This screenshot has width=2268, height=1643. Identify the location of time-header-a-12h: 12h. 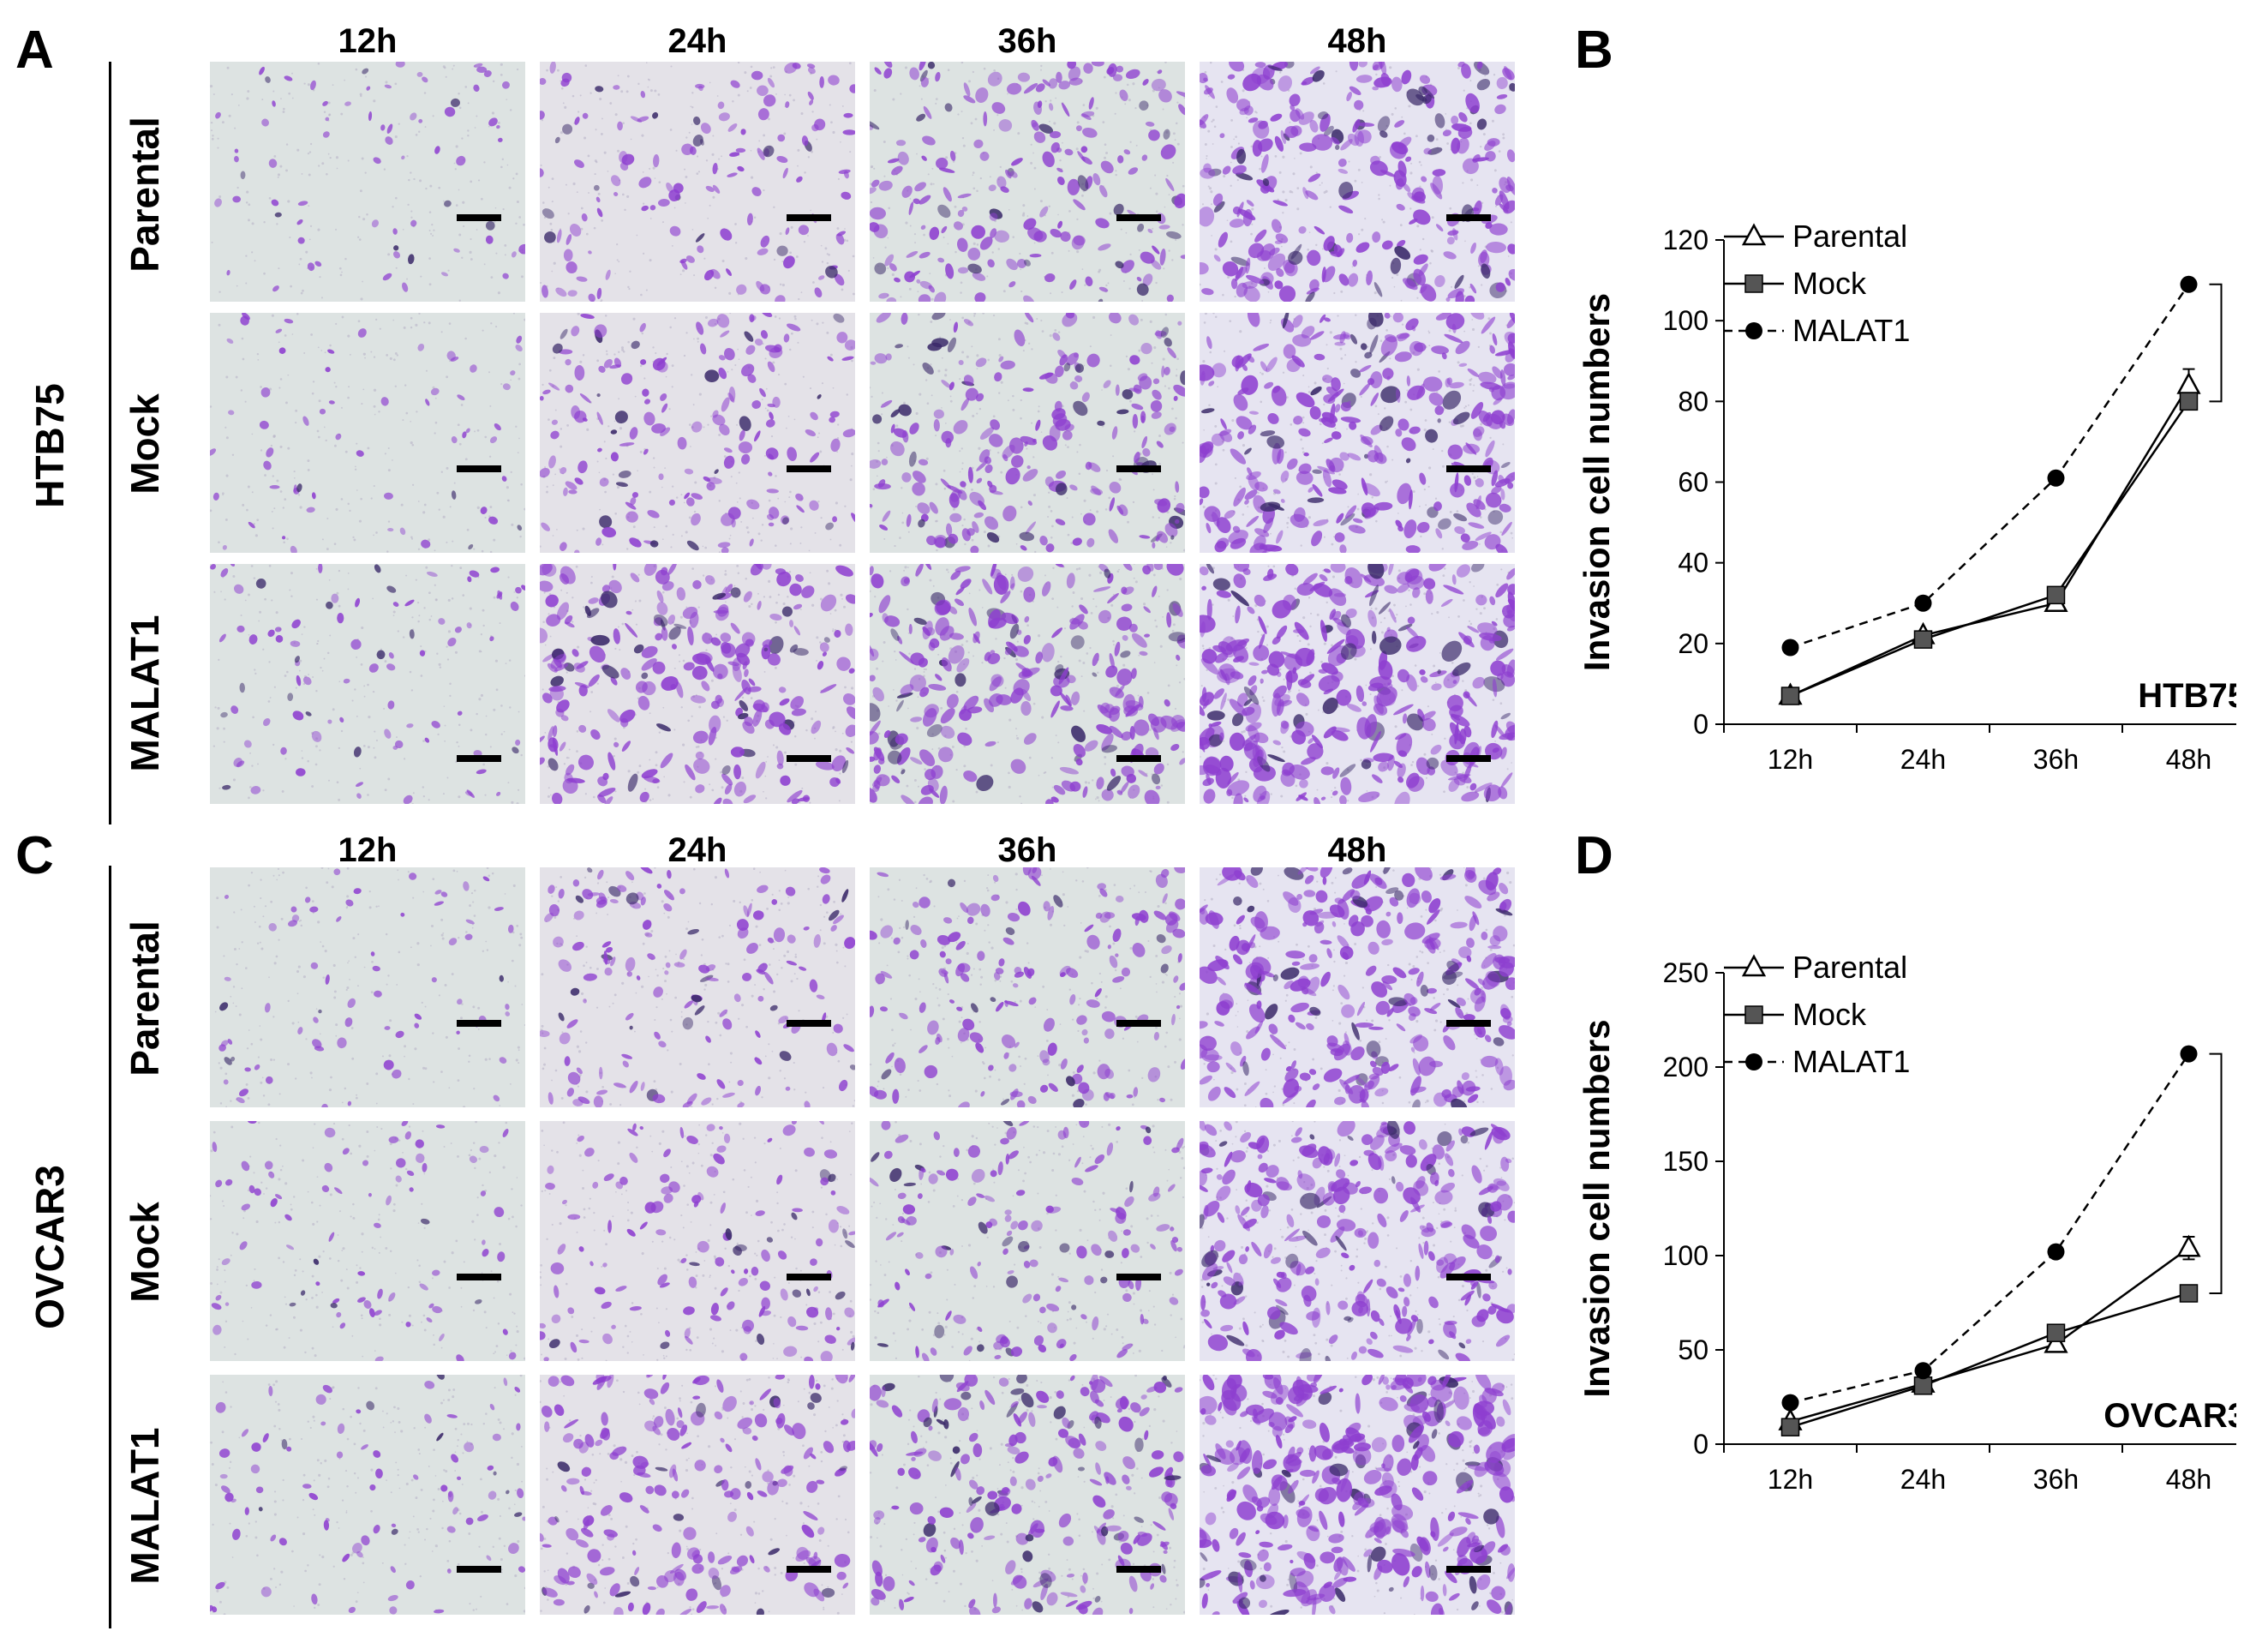
(368, 41).